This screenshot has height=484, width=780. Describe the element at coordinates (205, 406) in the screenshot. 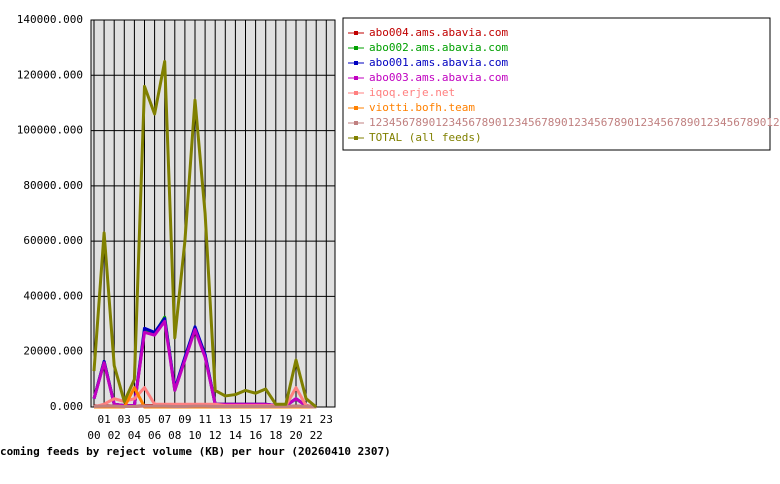

I see `series-line` at that location.